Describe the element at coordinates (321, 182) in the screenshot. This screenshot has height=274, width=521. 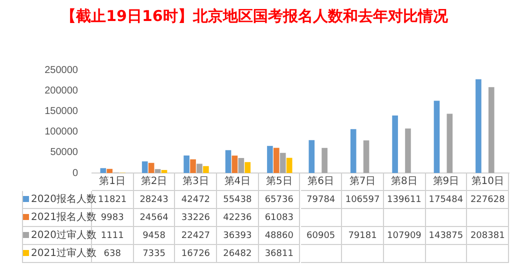
I see `x-tick-label: 第6日` at that location.